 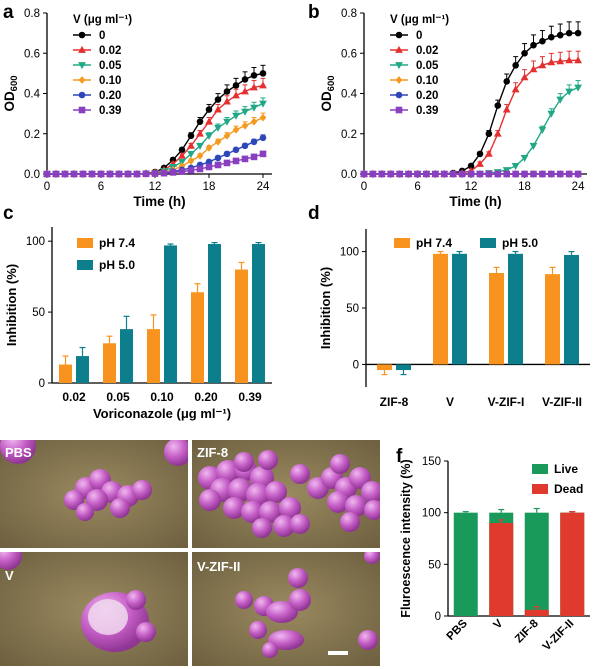 I want to click on bar-pH-5.0-0.02, so click(x=82, y=369).